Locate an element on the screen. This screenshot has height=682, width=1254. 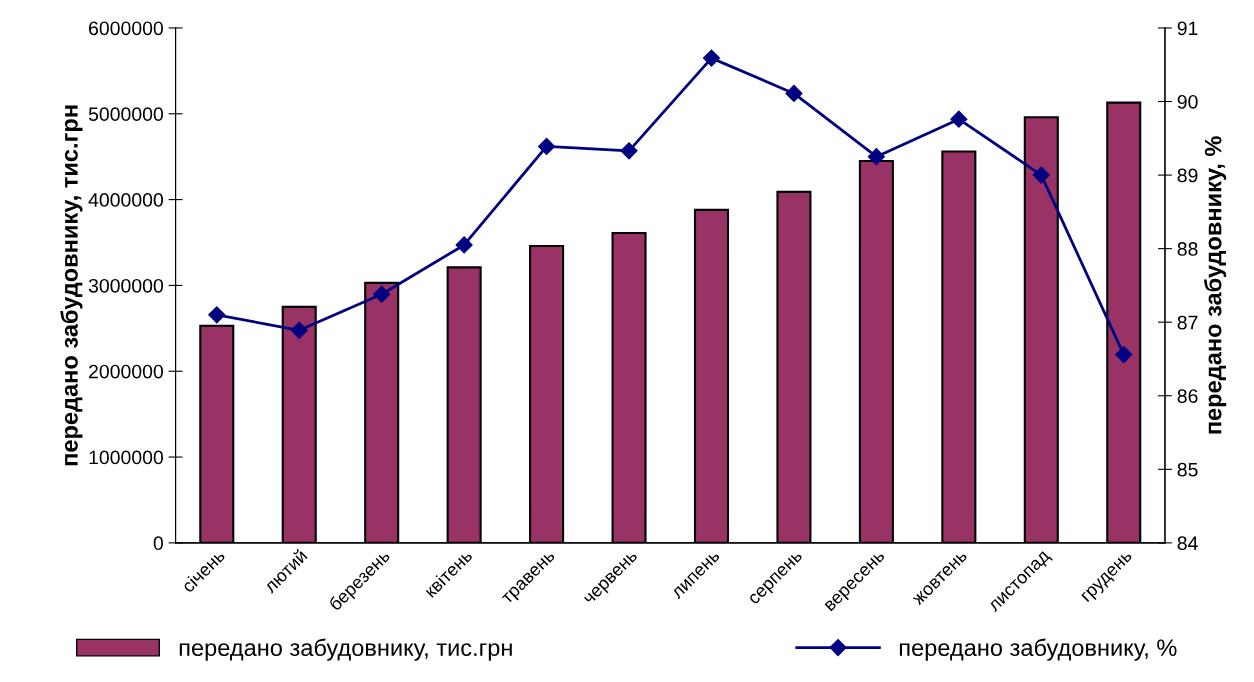
y2-axis-title: передано забудовнику, % is located at coordinates (1215, 285).